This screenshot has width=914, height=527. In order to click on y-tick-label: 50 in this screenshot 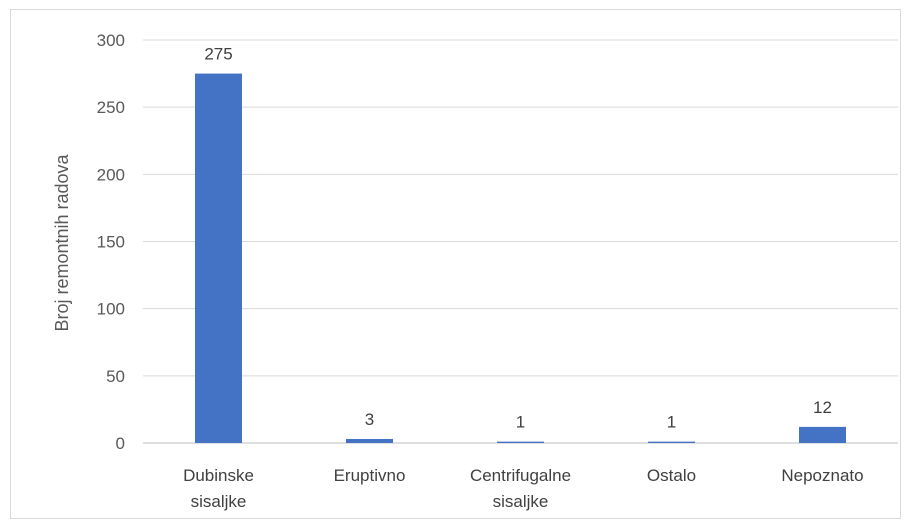, I will do `click(115, 376)`.